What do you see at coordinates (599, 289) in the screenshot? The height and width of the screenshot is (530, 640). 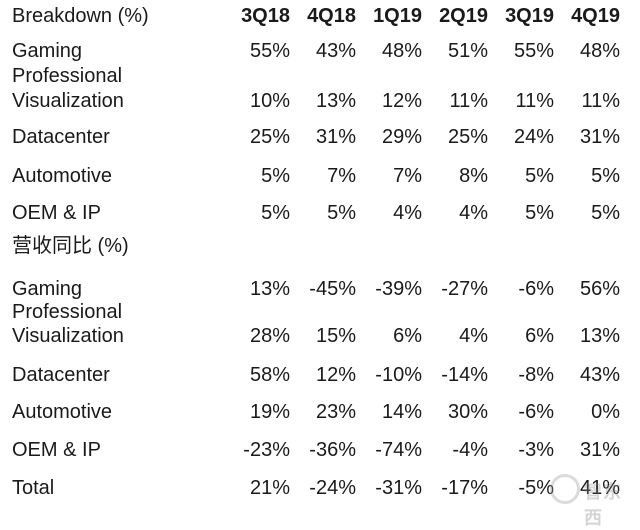 I see `table-cell: 56%` at bounding box center [599, 289].